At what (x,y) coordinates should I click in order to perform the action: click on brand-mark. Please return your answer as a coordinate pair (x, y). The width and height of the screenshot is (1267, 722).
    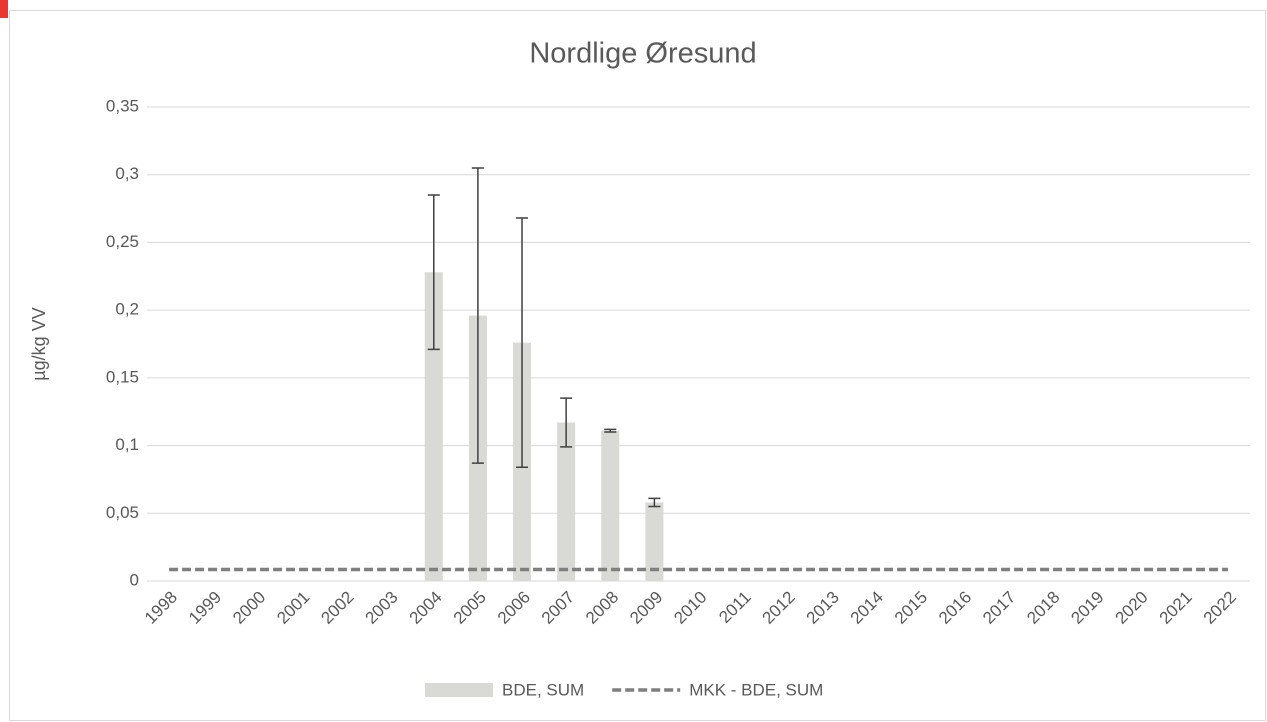
    Looking at the image, I should click on (4, 9).